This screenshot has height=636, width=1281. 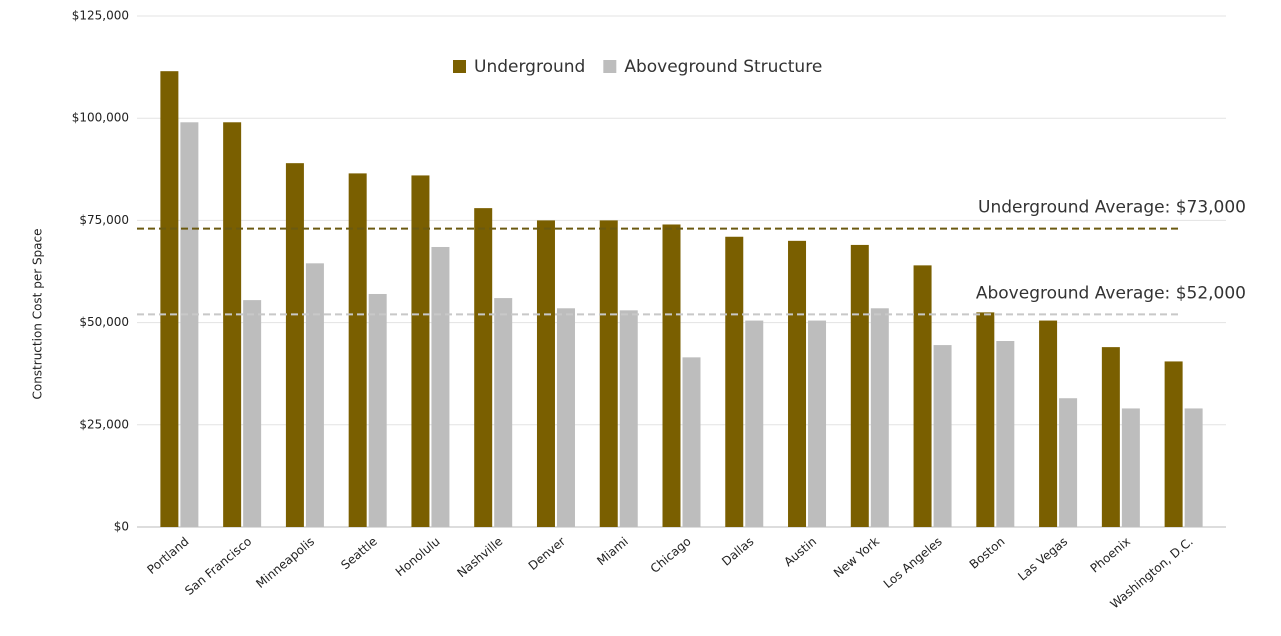 What do you see at coordinates (100, 16) in the screenshot?
I see `y-tick-label: $125,000` at bounding box center [100, 16].